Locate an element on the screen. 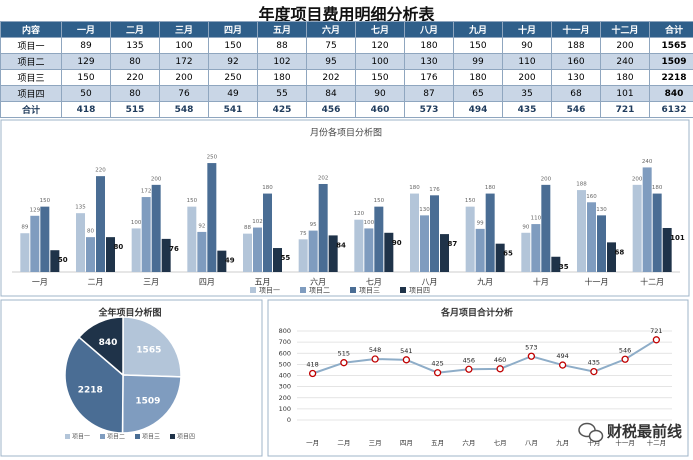  table-cell: 六月 is located at coordinates (331, 29).